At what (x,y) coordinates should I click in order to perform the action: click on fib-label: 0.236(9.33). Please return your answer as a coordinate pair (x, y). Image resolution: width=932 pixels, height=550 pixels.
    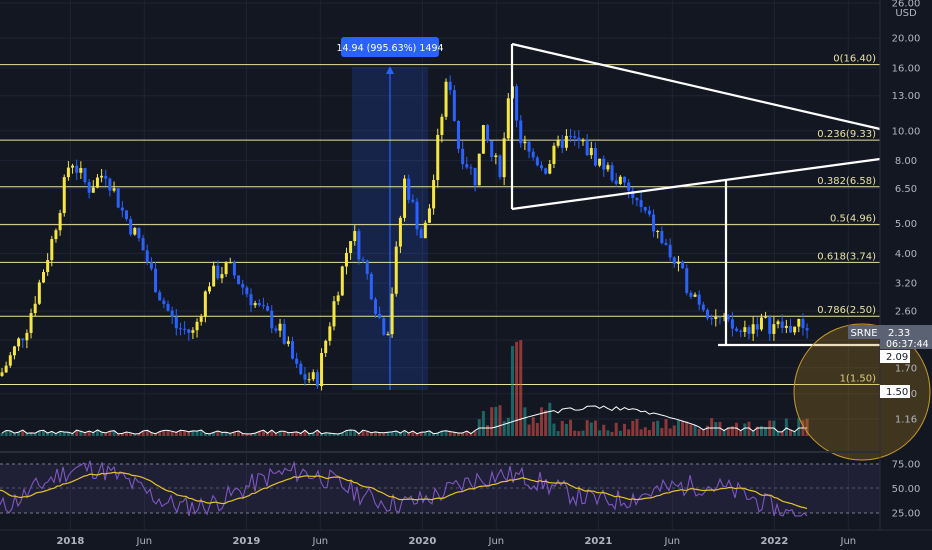
    Looking at the image, I should click on (846, 134).